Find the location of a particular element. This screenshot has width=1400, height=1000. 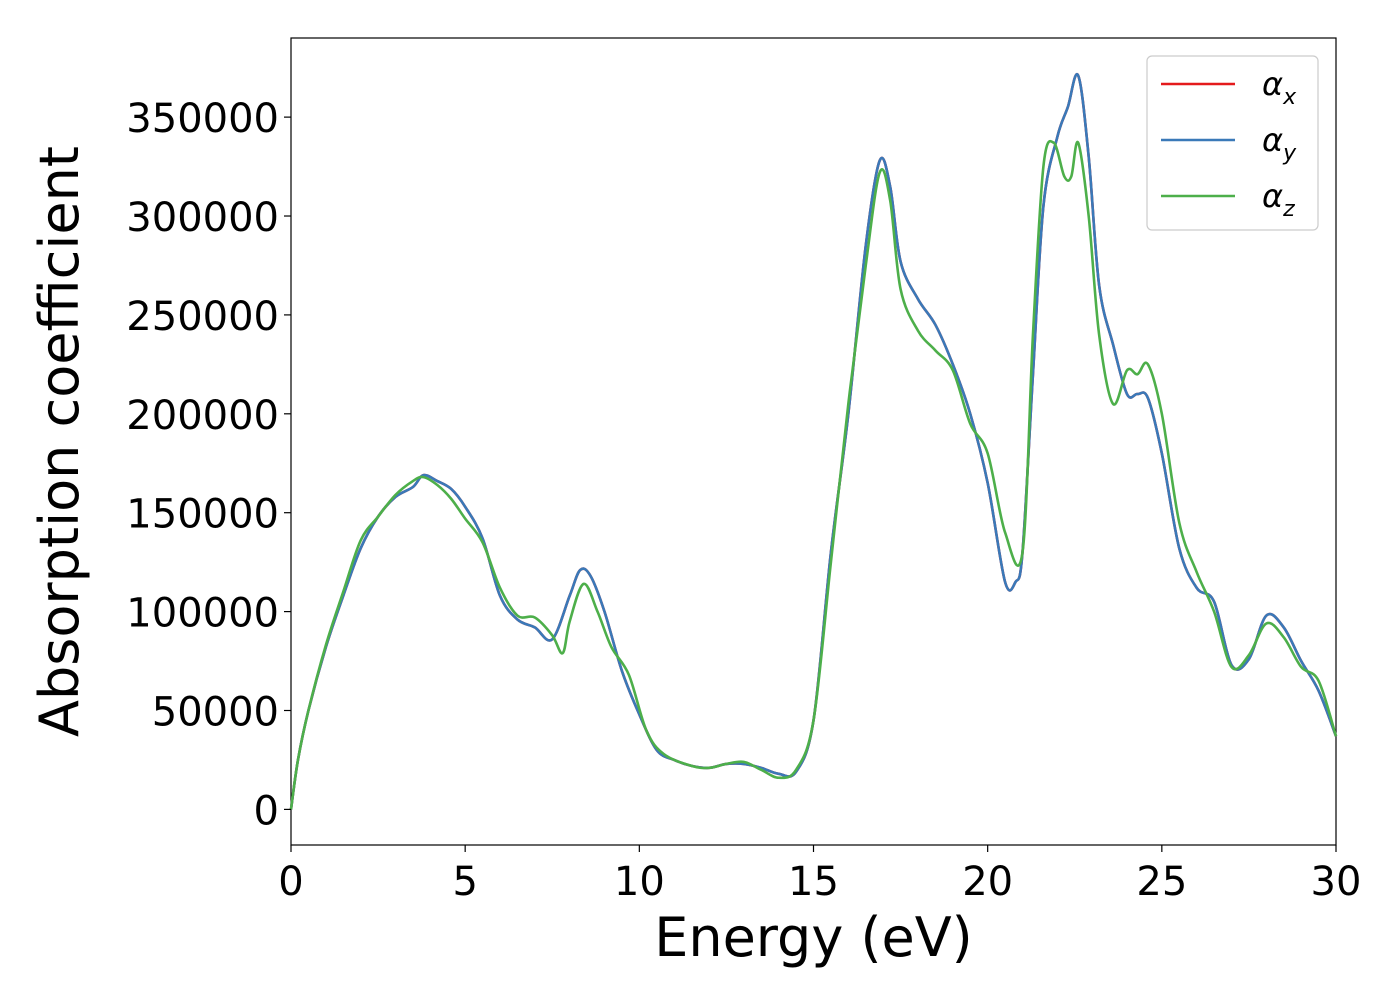

legend-label: αy is located at coordinates (1279, 143).